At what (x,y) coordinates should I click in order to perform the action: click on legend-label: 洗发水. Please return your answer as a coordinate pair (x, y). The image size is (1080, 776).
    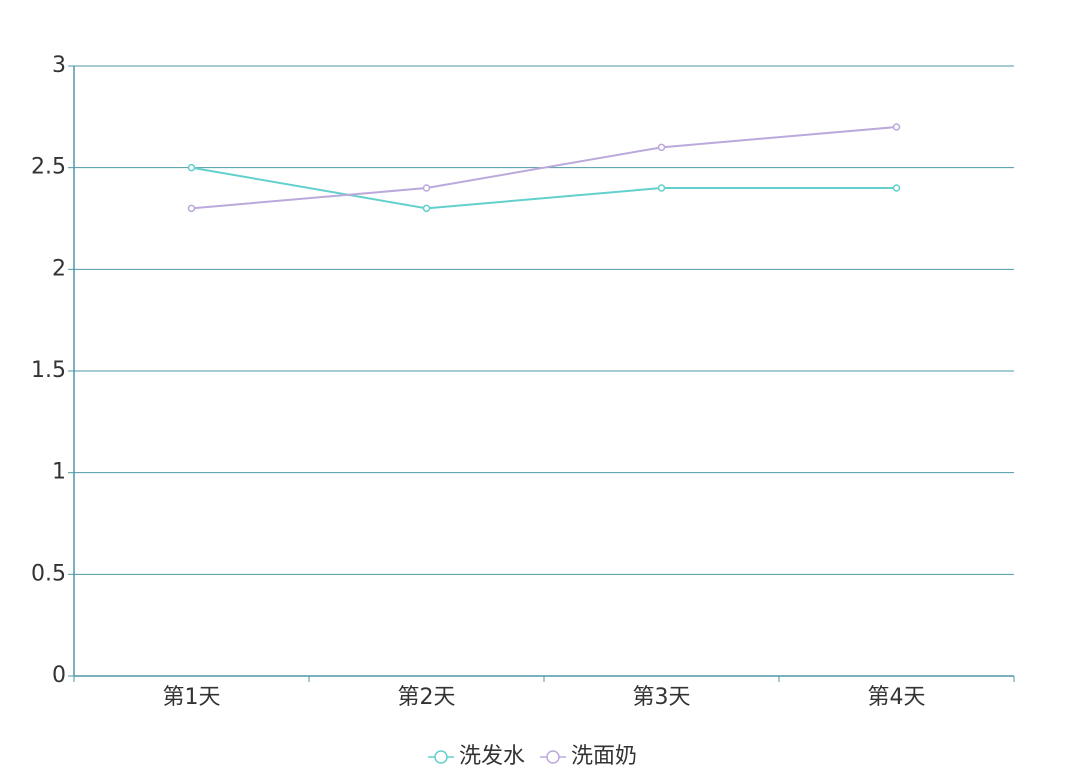
    Looking at the image, I should click on (492, 756).